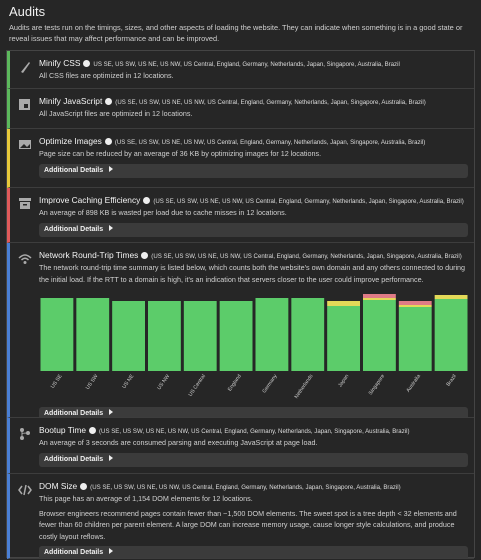 This screenshot has width=481, height=560. I want to click on x-tick-label: Brazil, so click(451, 380).